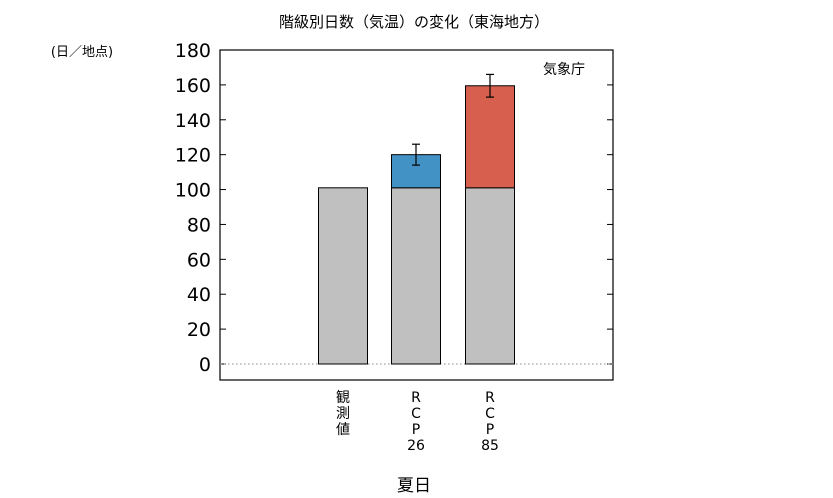 The image size is (833, 498). Describe the element at coordinates (414, 22) in the screenshot. I see `chart-title: 階級別日数（気温）の変化（東海地方）` at that location.